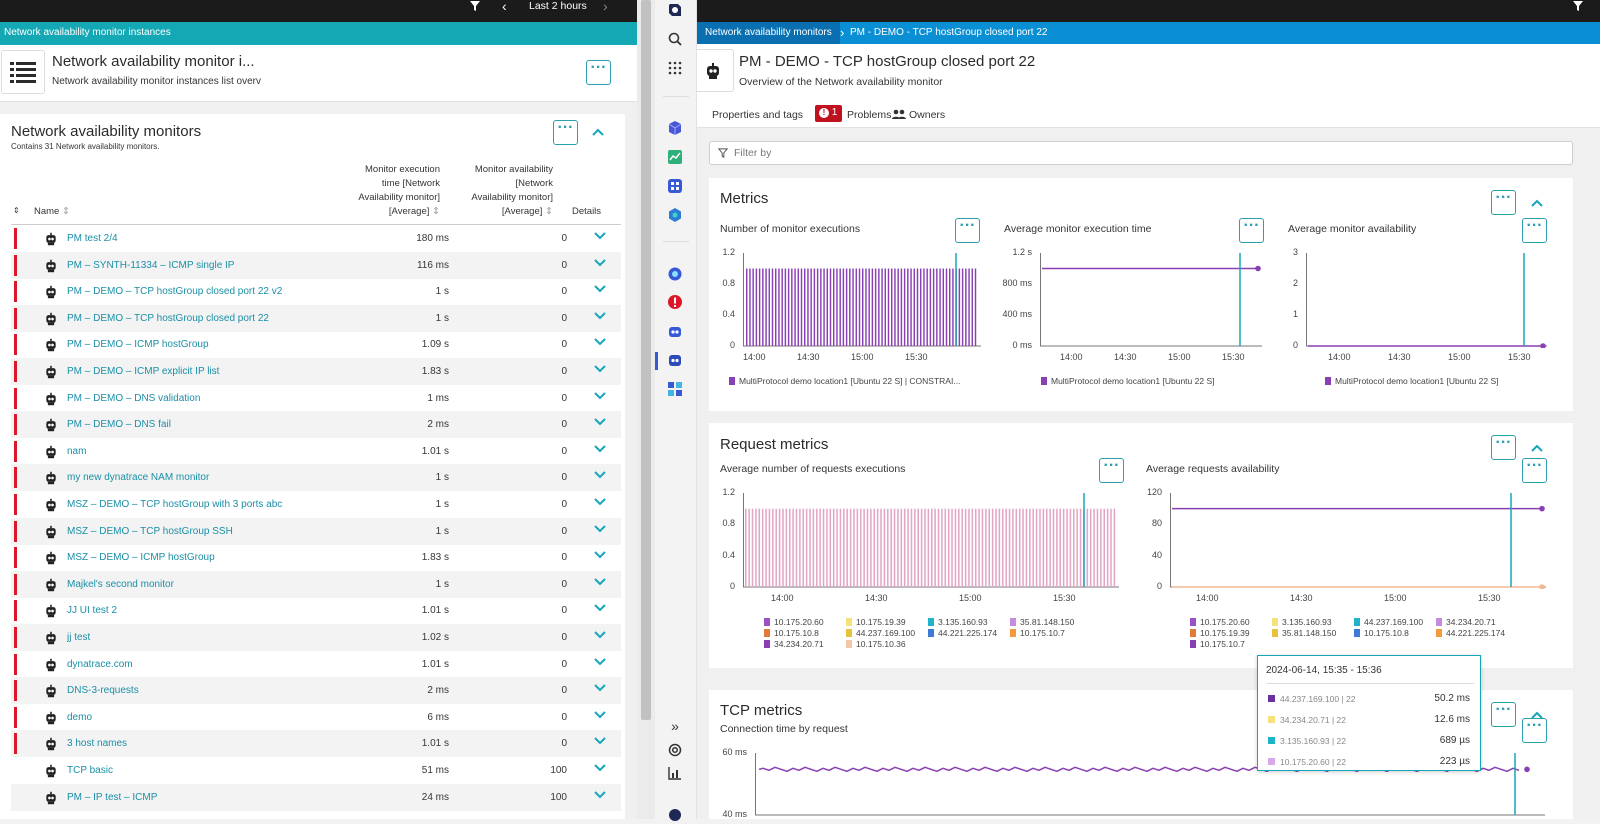  Describe the element at coordinates (646, 360) in the screenshot. I see `scrollbar-thumb` at that location.